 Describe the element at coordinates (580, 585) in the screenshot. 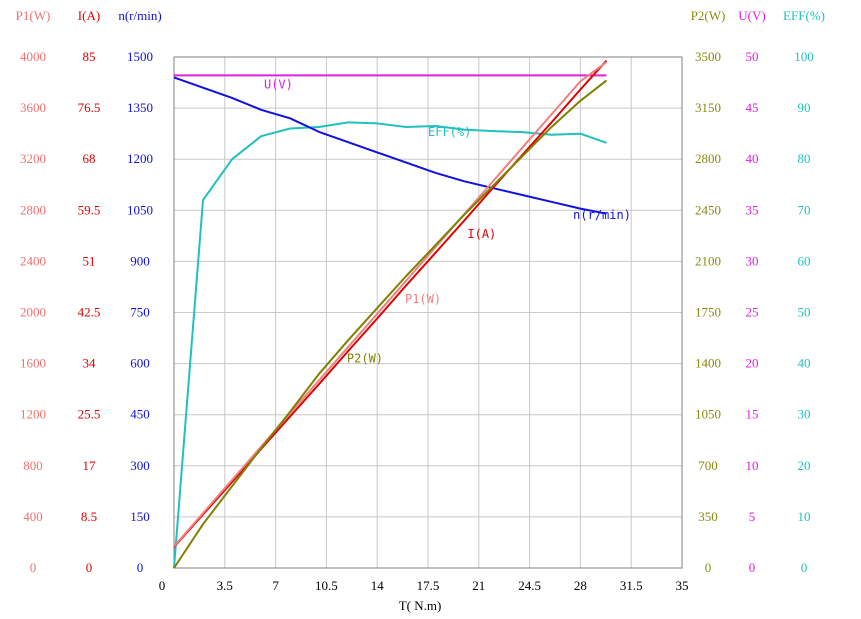

I see `x-tick-label: 28` at that location.